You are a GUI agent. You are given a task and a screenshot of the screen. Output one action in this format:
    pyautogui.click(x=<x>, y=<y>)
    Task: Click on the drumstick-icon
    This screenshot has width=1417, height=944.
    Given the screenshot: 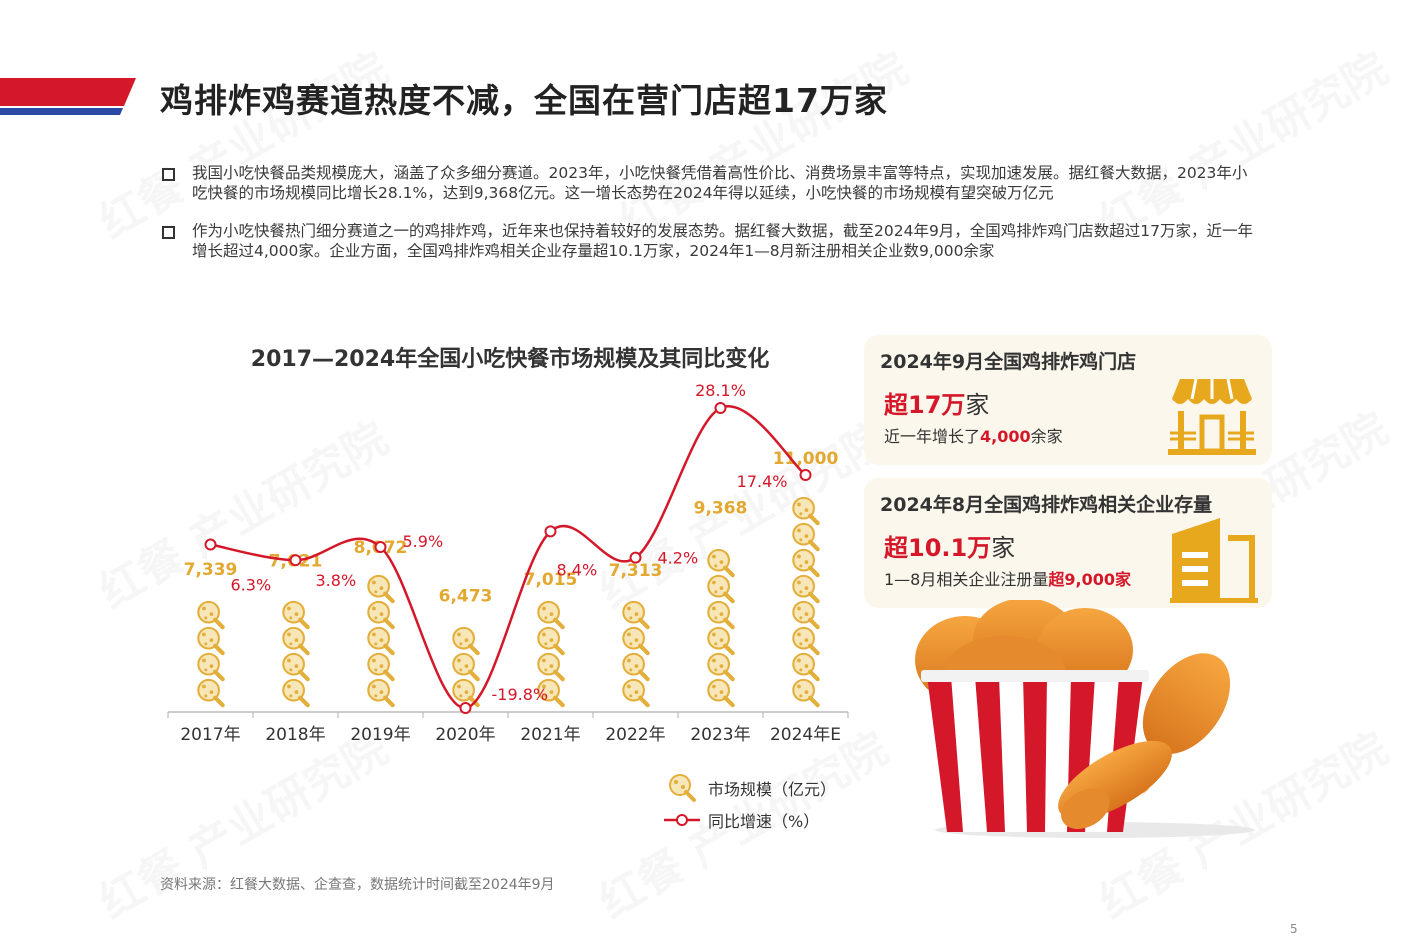 What is the action you would take?
    pyautogui.click(x=682, y=788)
    